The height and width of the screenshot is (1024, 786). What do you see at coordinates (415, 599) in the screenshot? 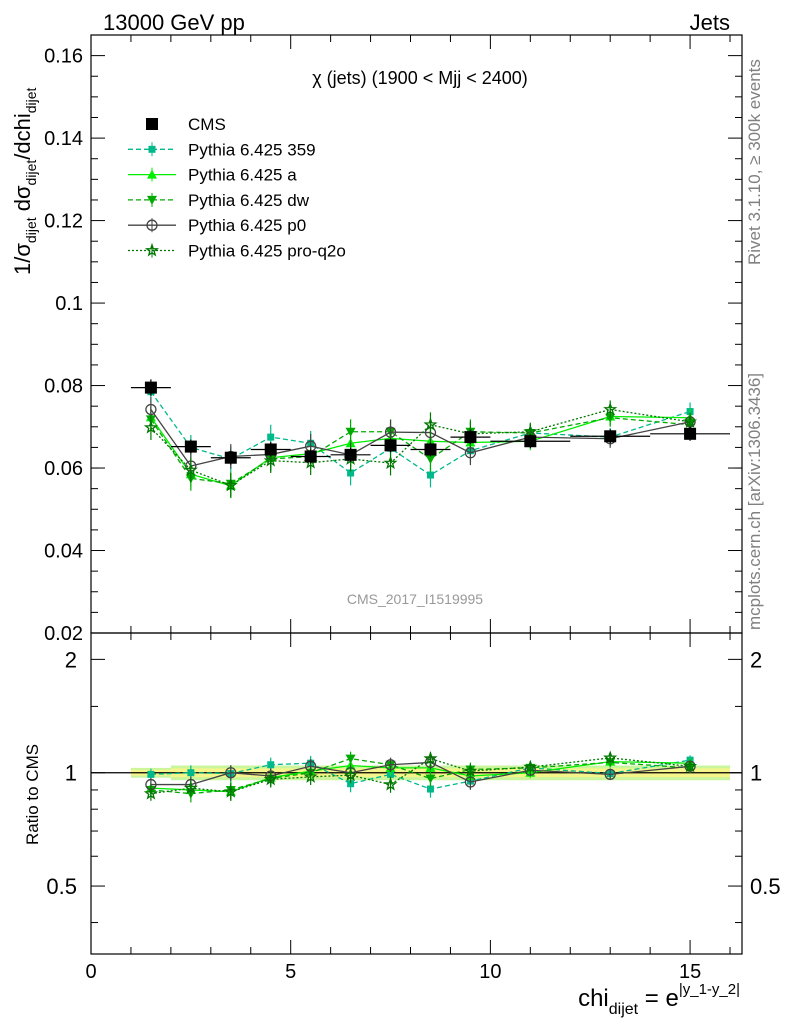
I see `analysis-watermark: CMS_2017_I1519995` at bounding box center [415, 599].